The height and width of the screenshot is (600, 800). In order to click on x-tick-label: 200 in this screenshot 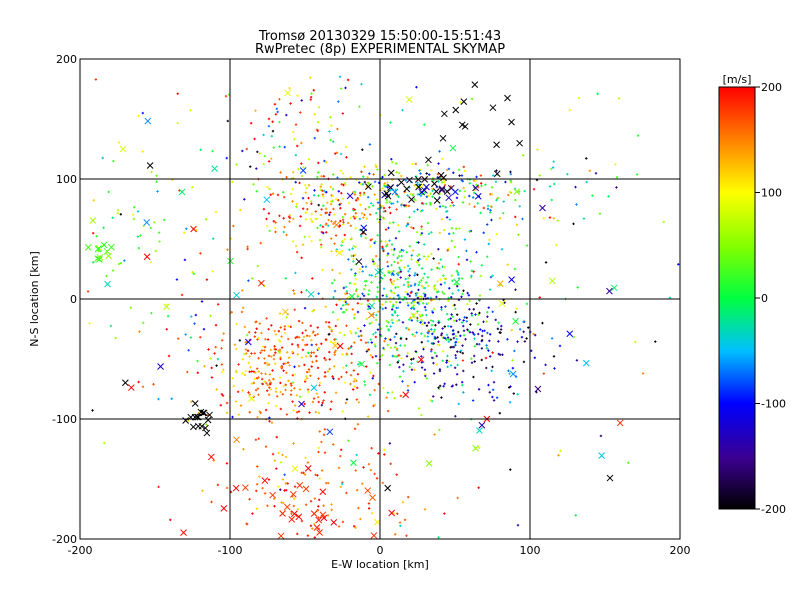, I will do `click(680, 550)`.